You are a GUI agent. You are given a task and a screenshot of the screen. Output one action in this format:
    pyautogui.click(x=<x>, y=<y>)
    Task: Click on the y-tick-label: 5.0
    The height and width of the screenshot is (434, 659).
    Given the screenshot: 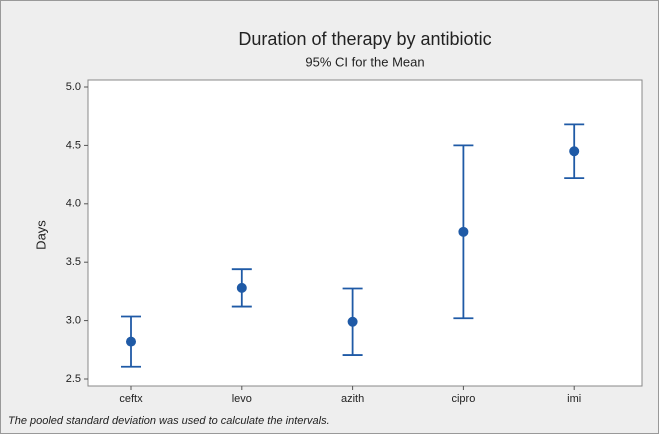 What is the action you would take?
    pyautogui.click(x=73, y=87)
    